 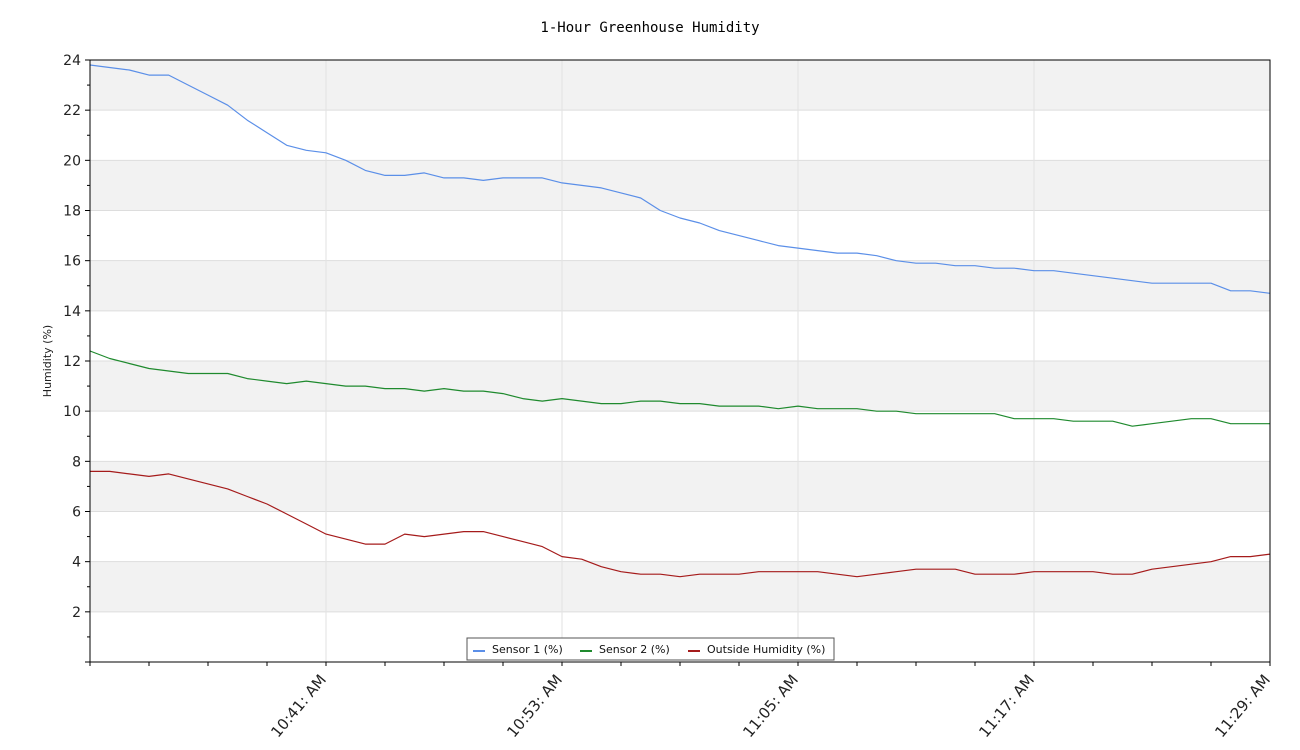 I want to click on x-tick-label: 11:29: AM, so click(x=1242, y=706).